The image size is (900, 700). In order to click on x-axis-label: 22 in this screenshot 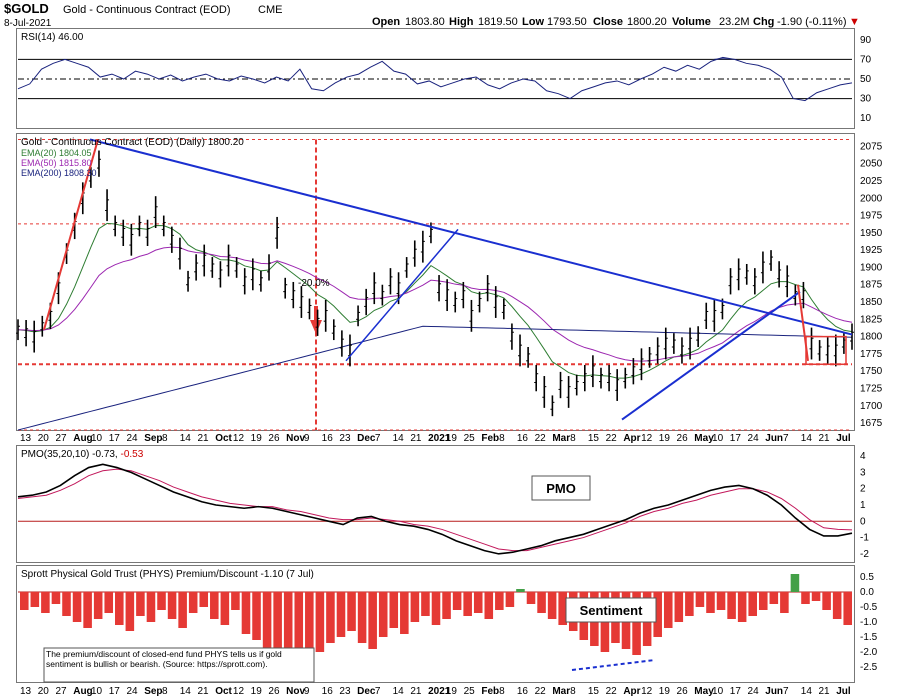, I will do `click(541, 691)`.